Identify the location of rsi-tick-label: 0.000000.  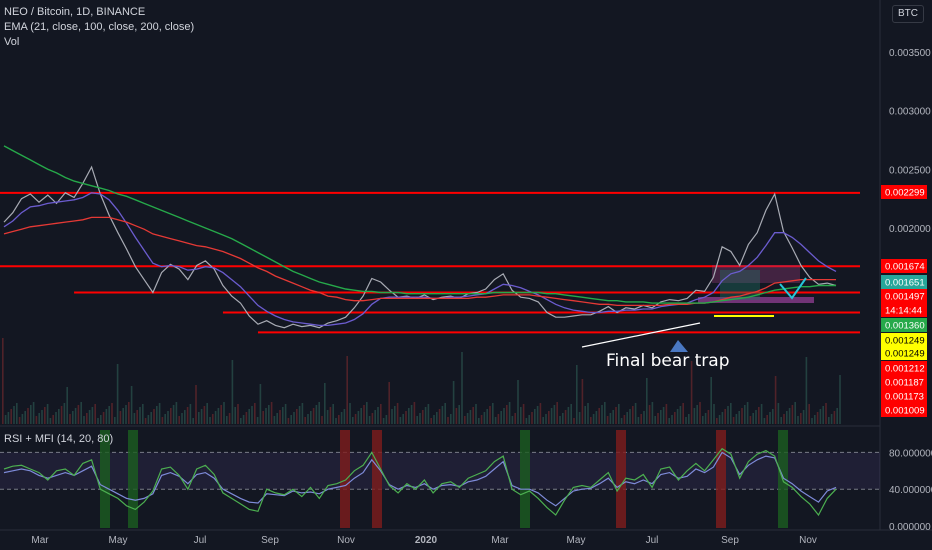
(910, 527).